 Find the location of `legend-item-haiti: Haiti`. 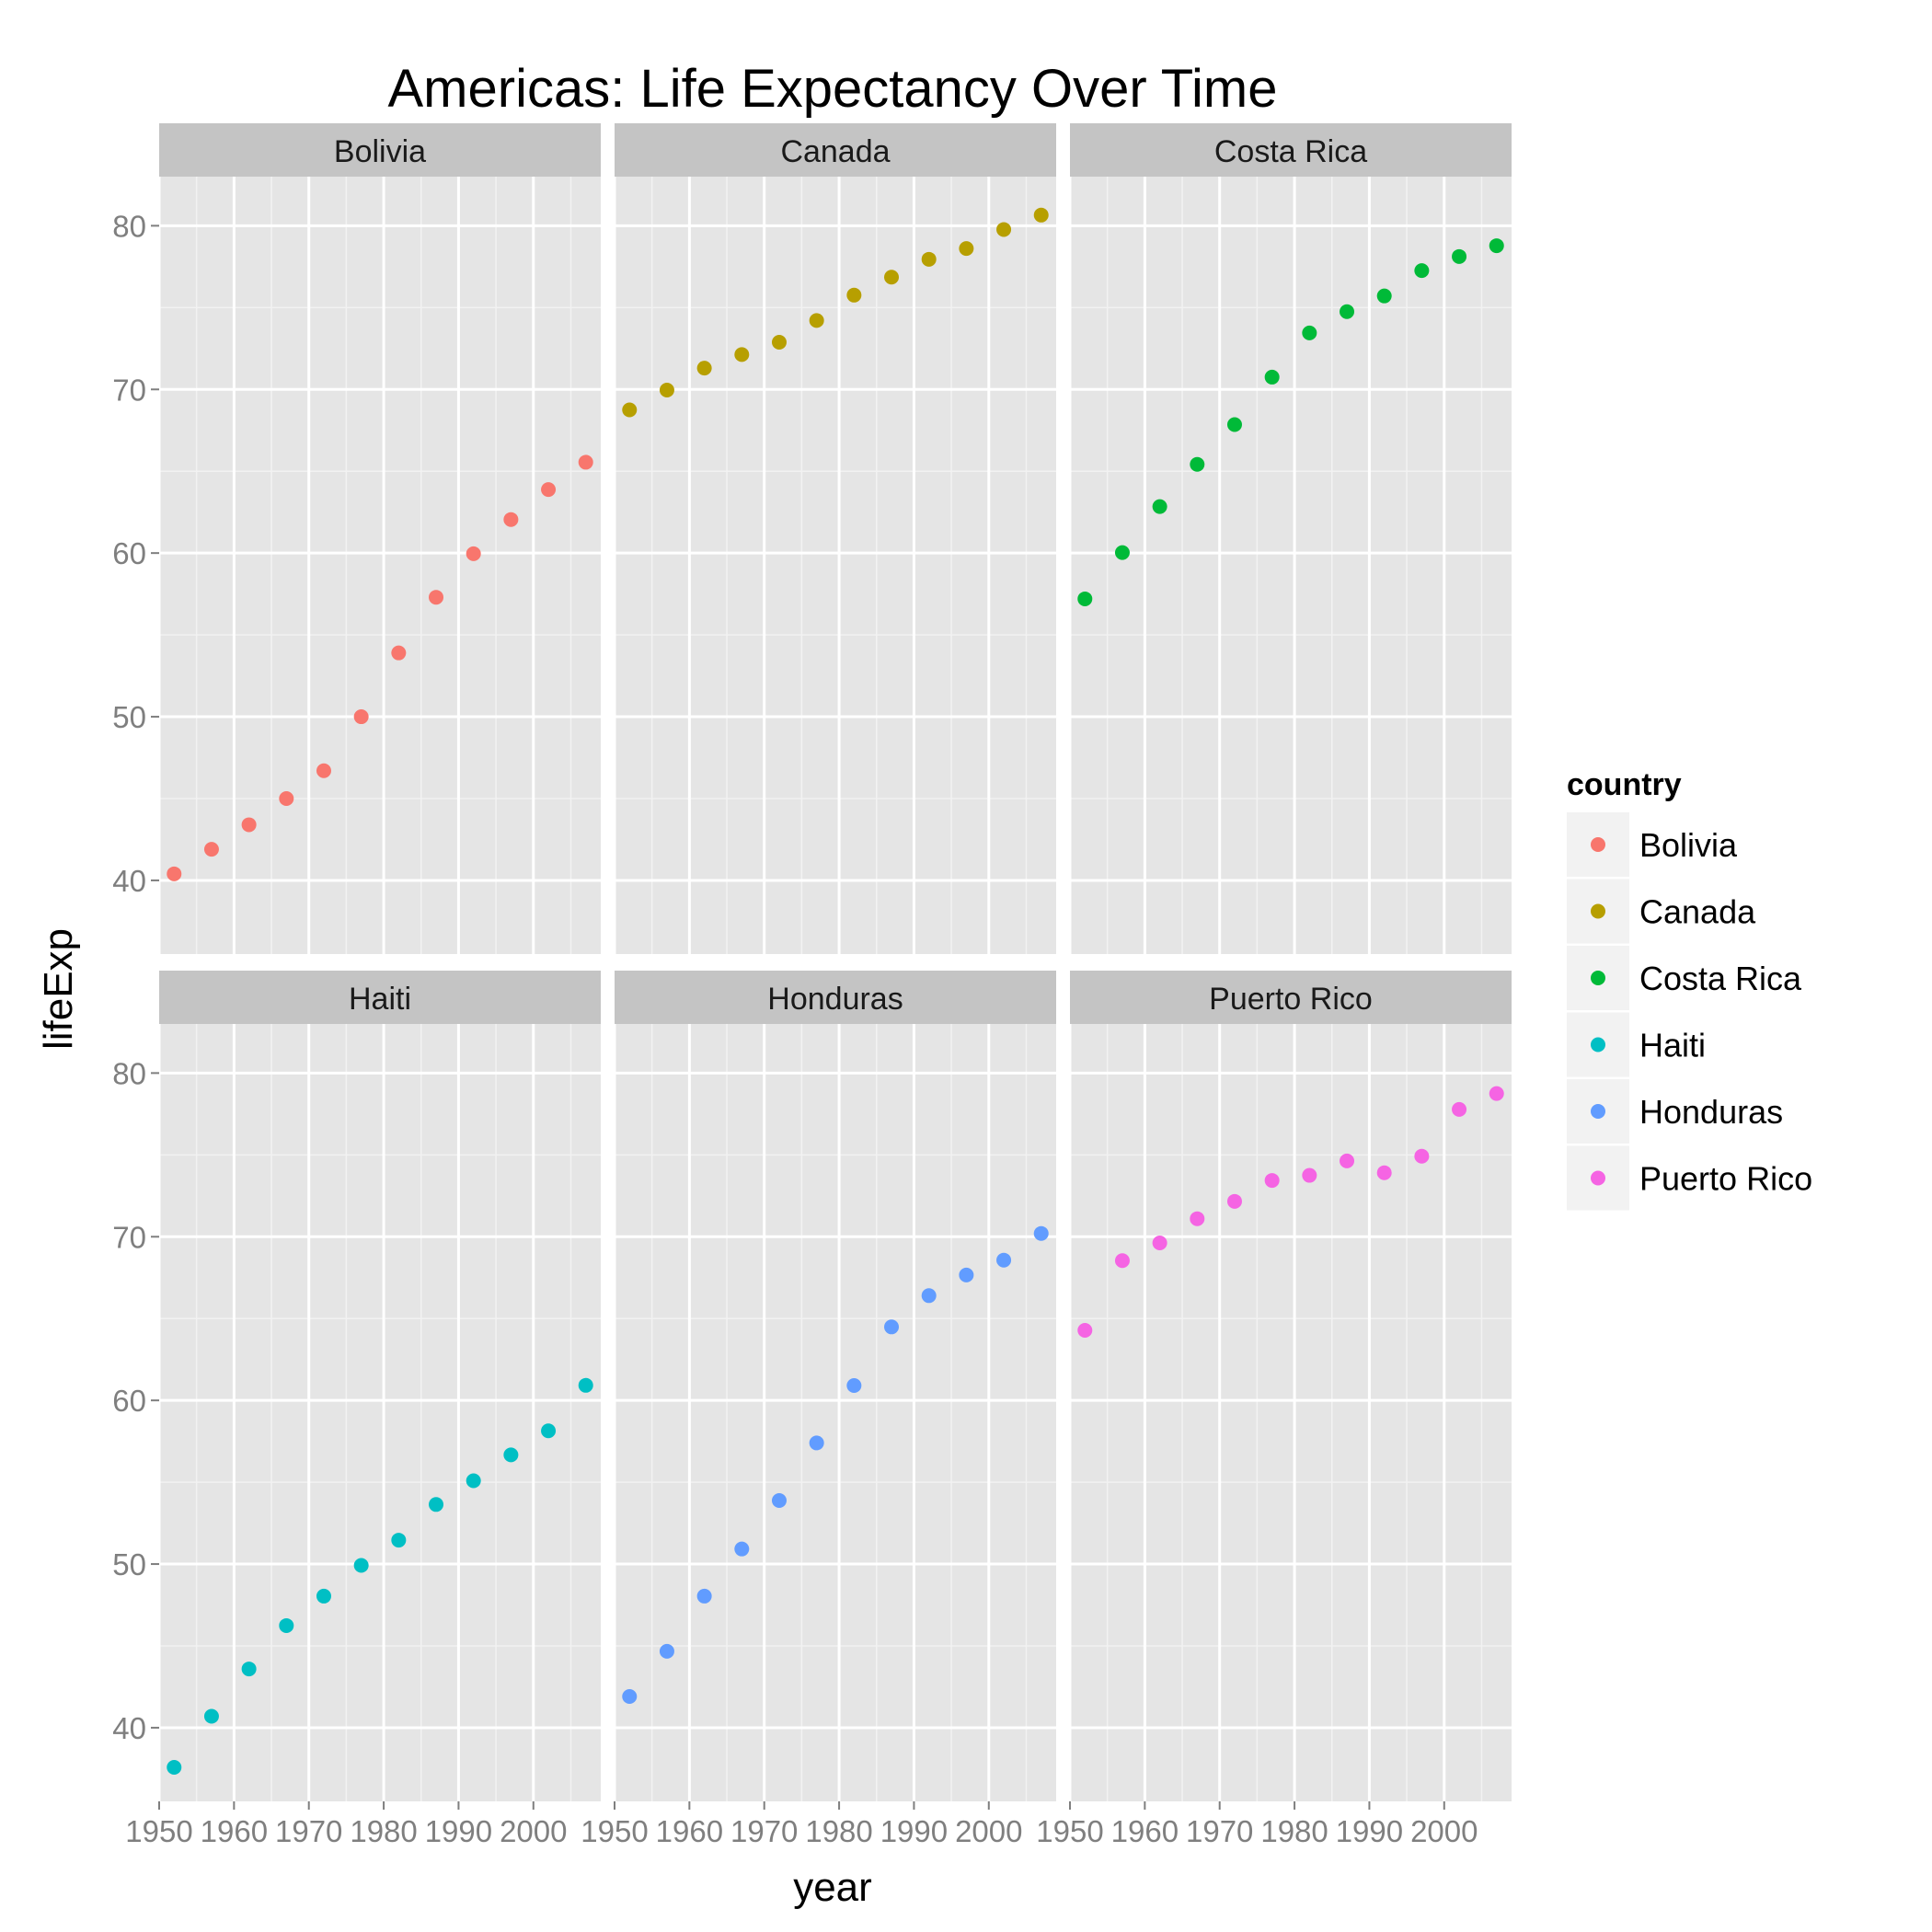

legend-item-haiti: Haiti is located at coordinates (1636, 1044).